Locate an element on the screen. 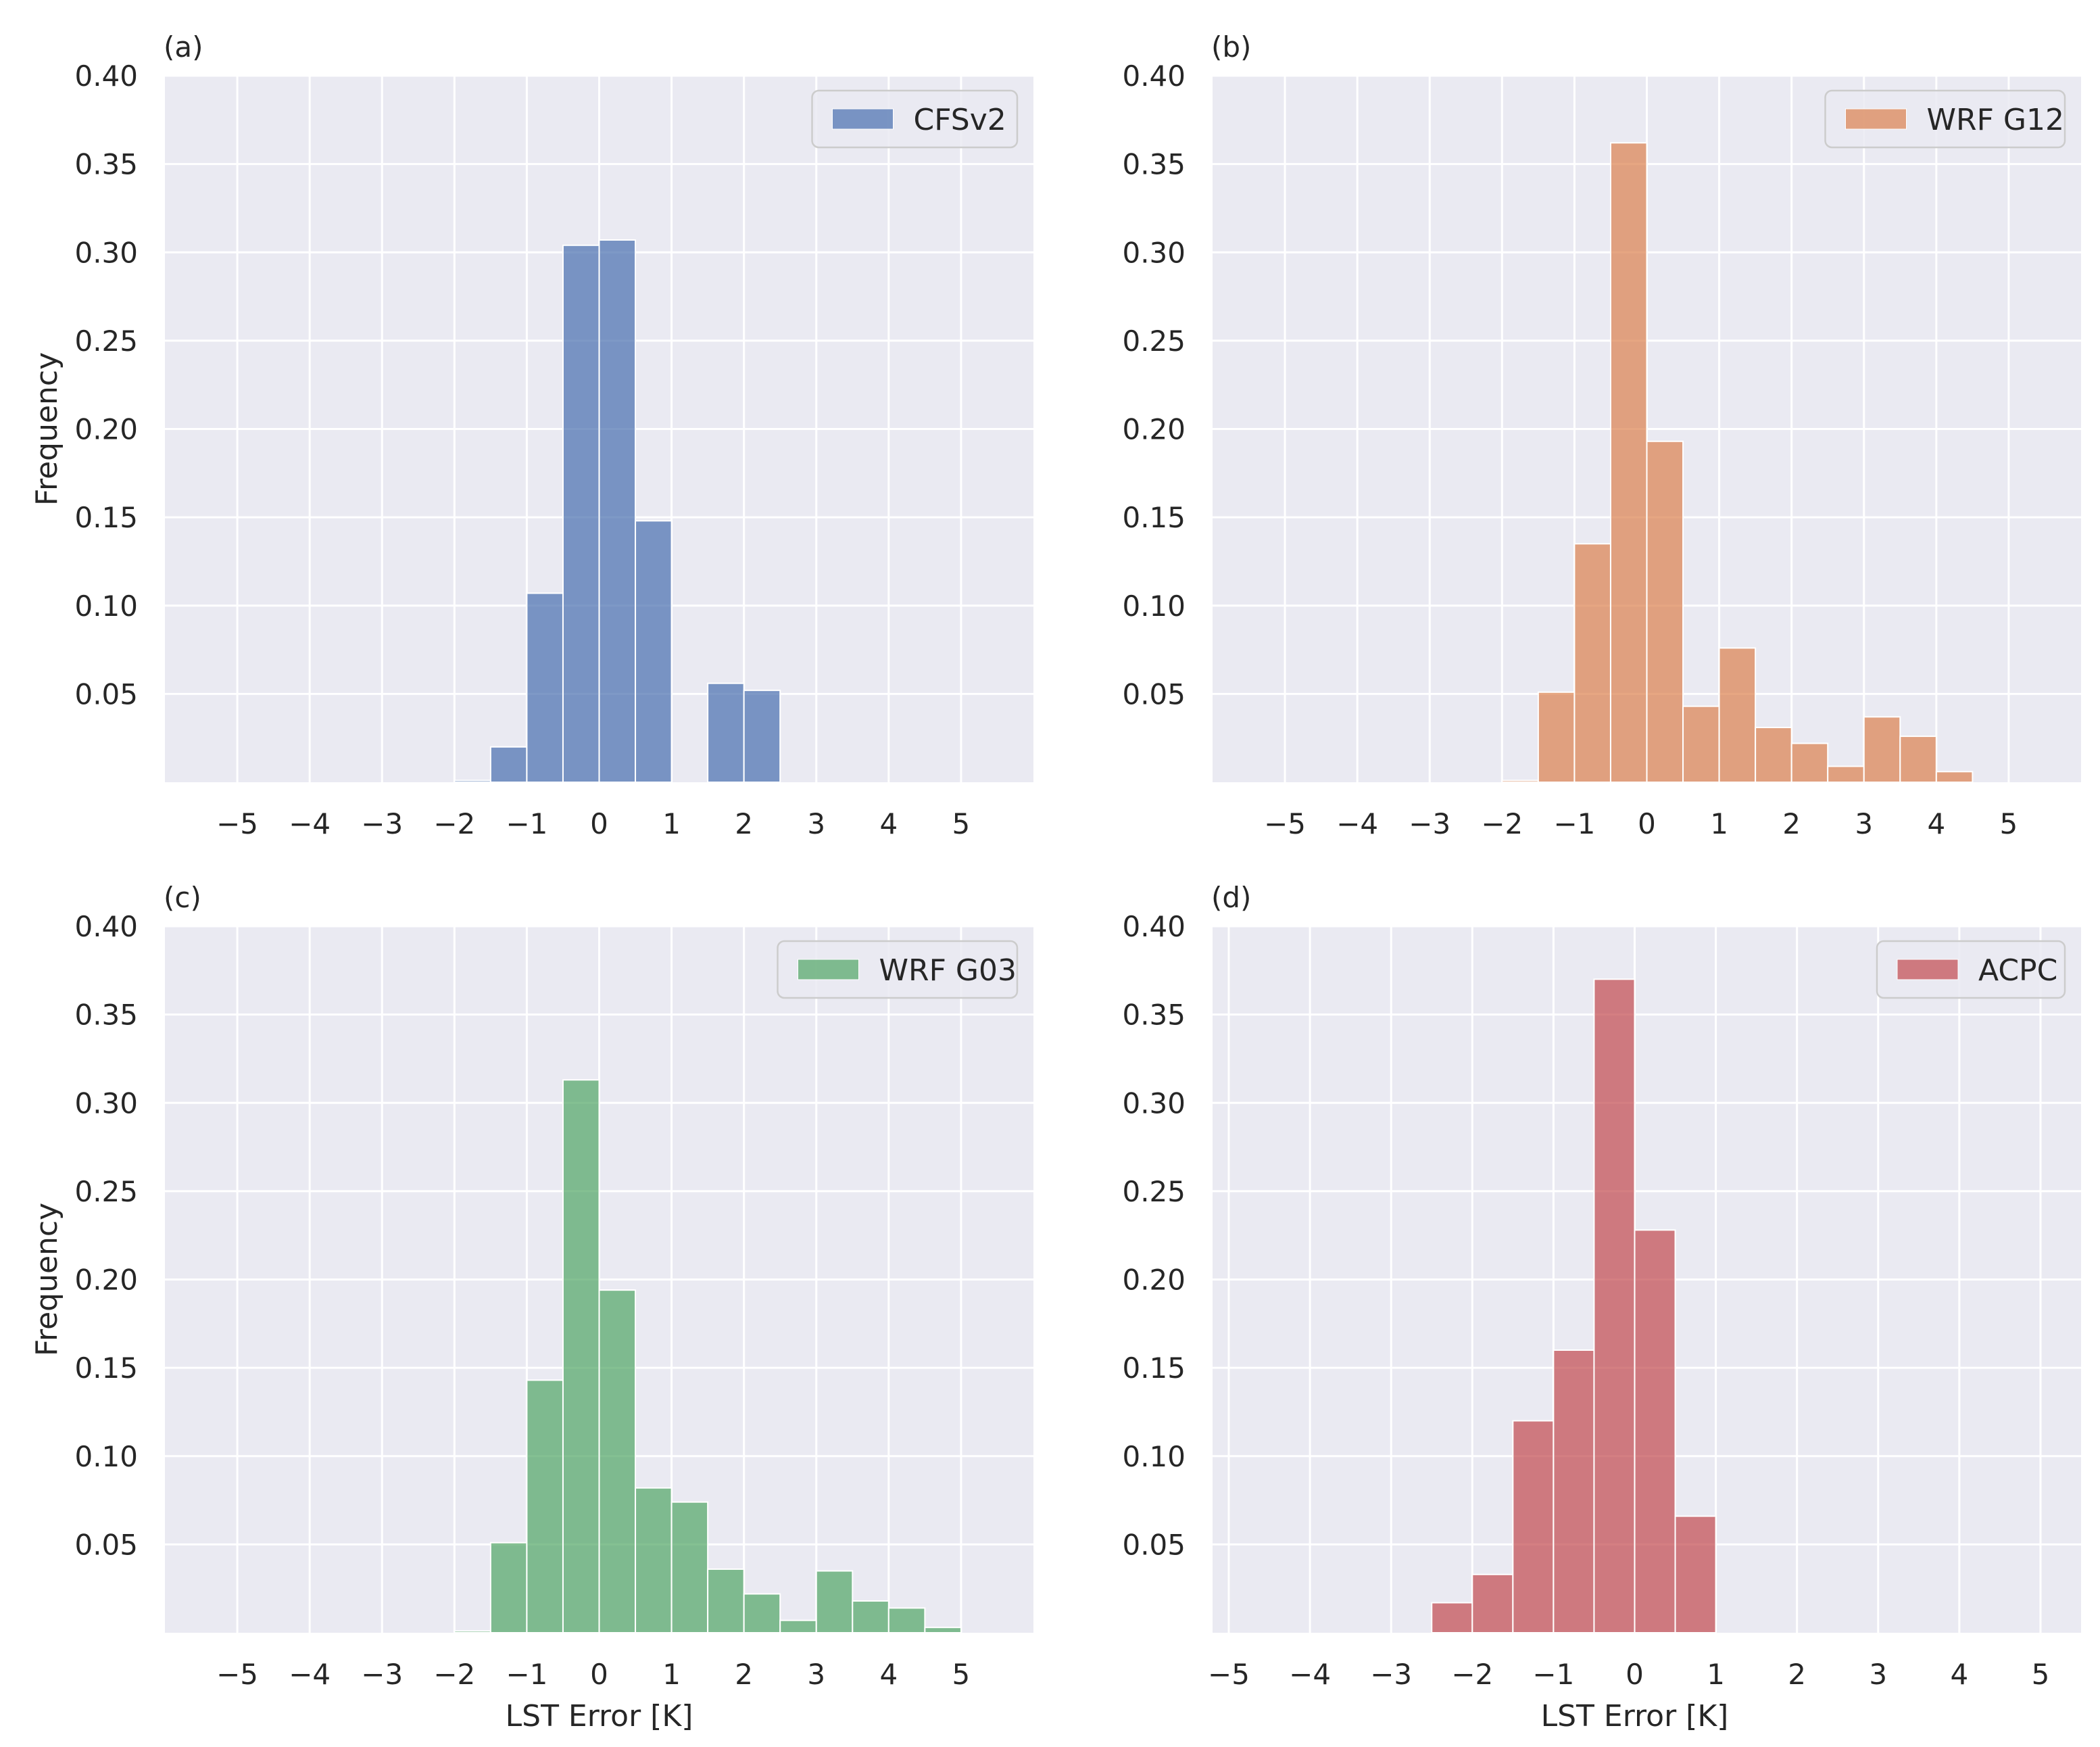  legend-label: ACPC is located at coordinates (2017, 971).